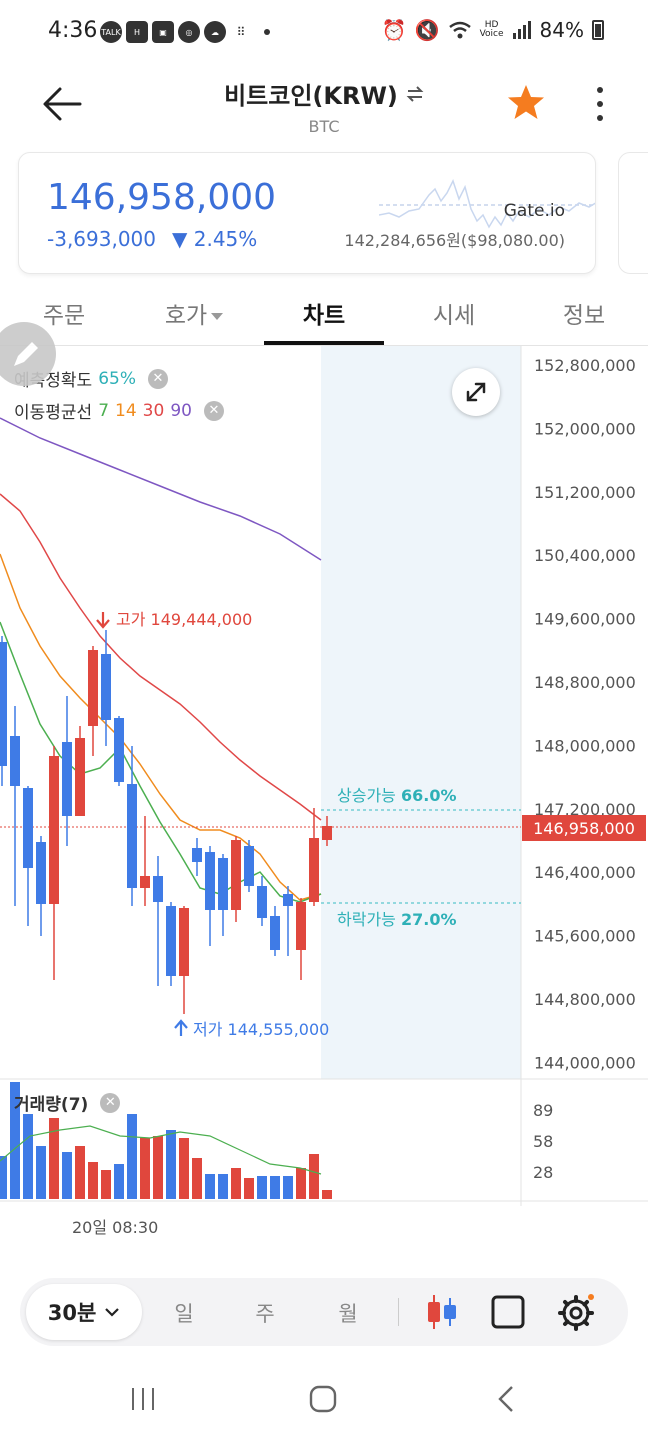 This screenshot has height=1440, width=648. I want to click on hd-voice-icon: HD Voice, so click(491, 29).